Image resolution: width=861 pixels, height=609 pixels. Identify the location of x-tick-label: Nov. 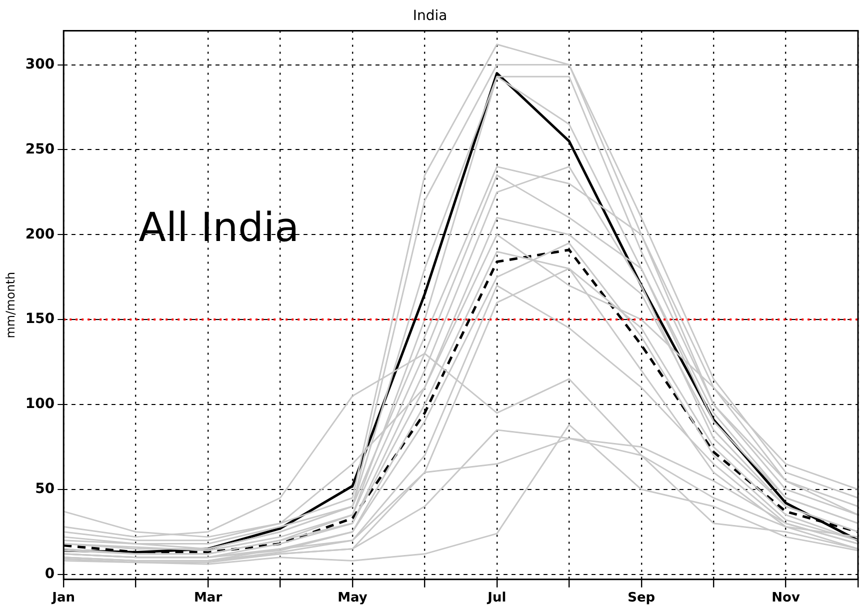
(786, 598).